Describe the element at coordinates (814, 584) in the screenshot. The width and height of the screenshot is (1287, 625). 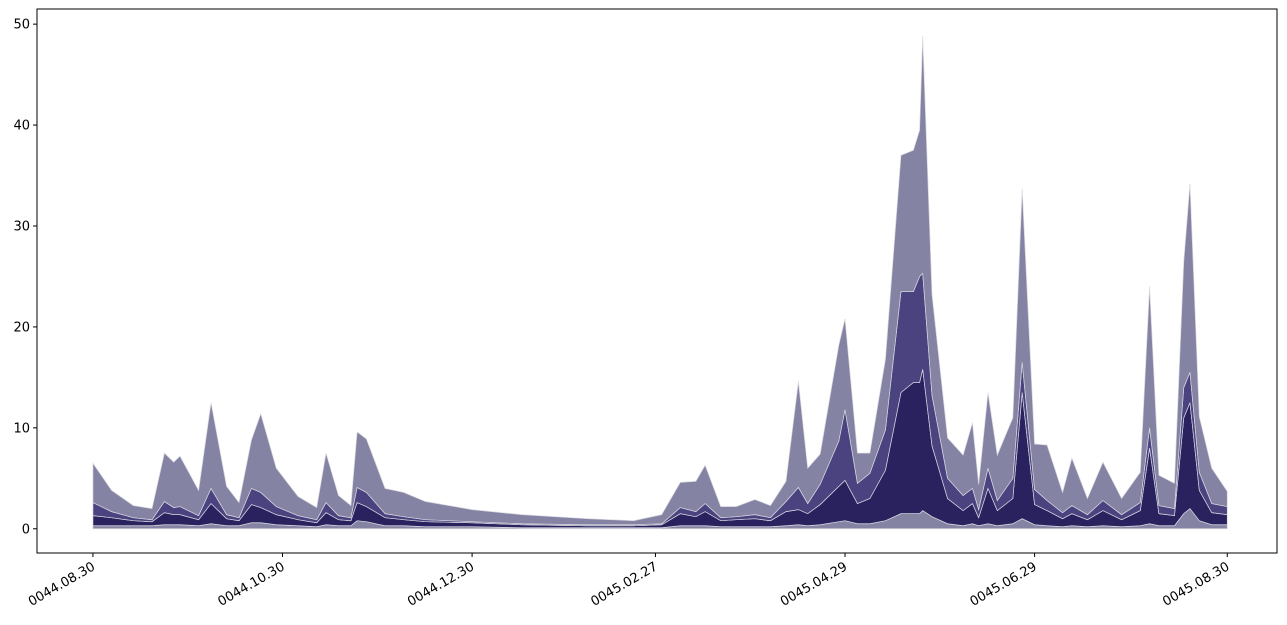
I see `x-tick-label: 0045.04.29` at that location.